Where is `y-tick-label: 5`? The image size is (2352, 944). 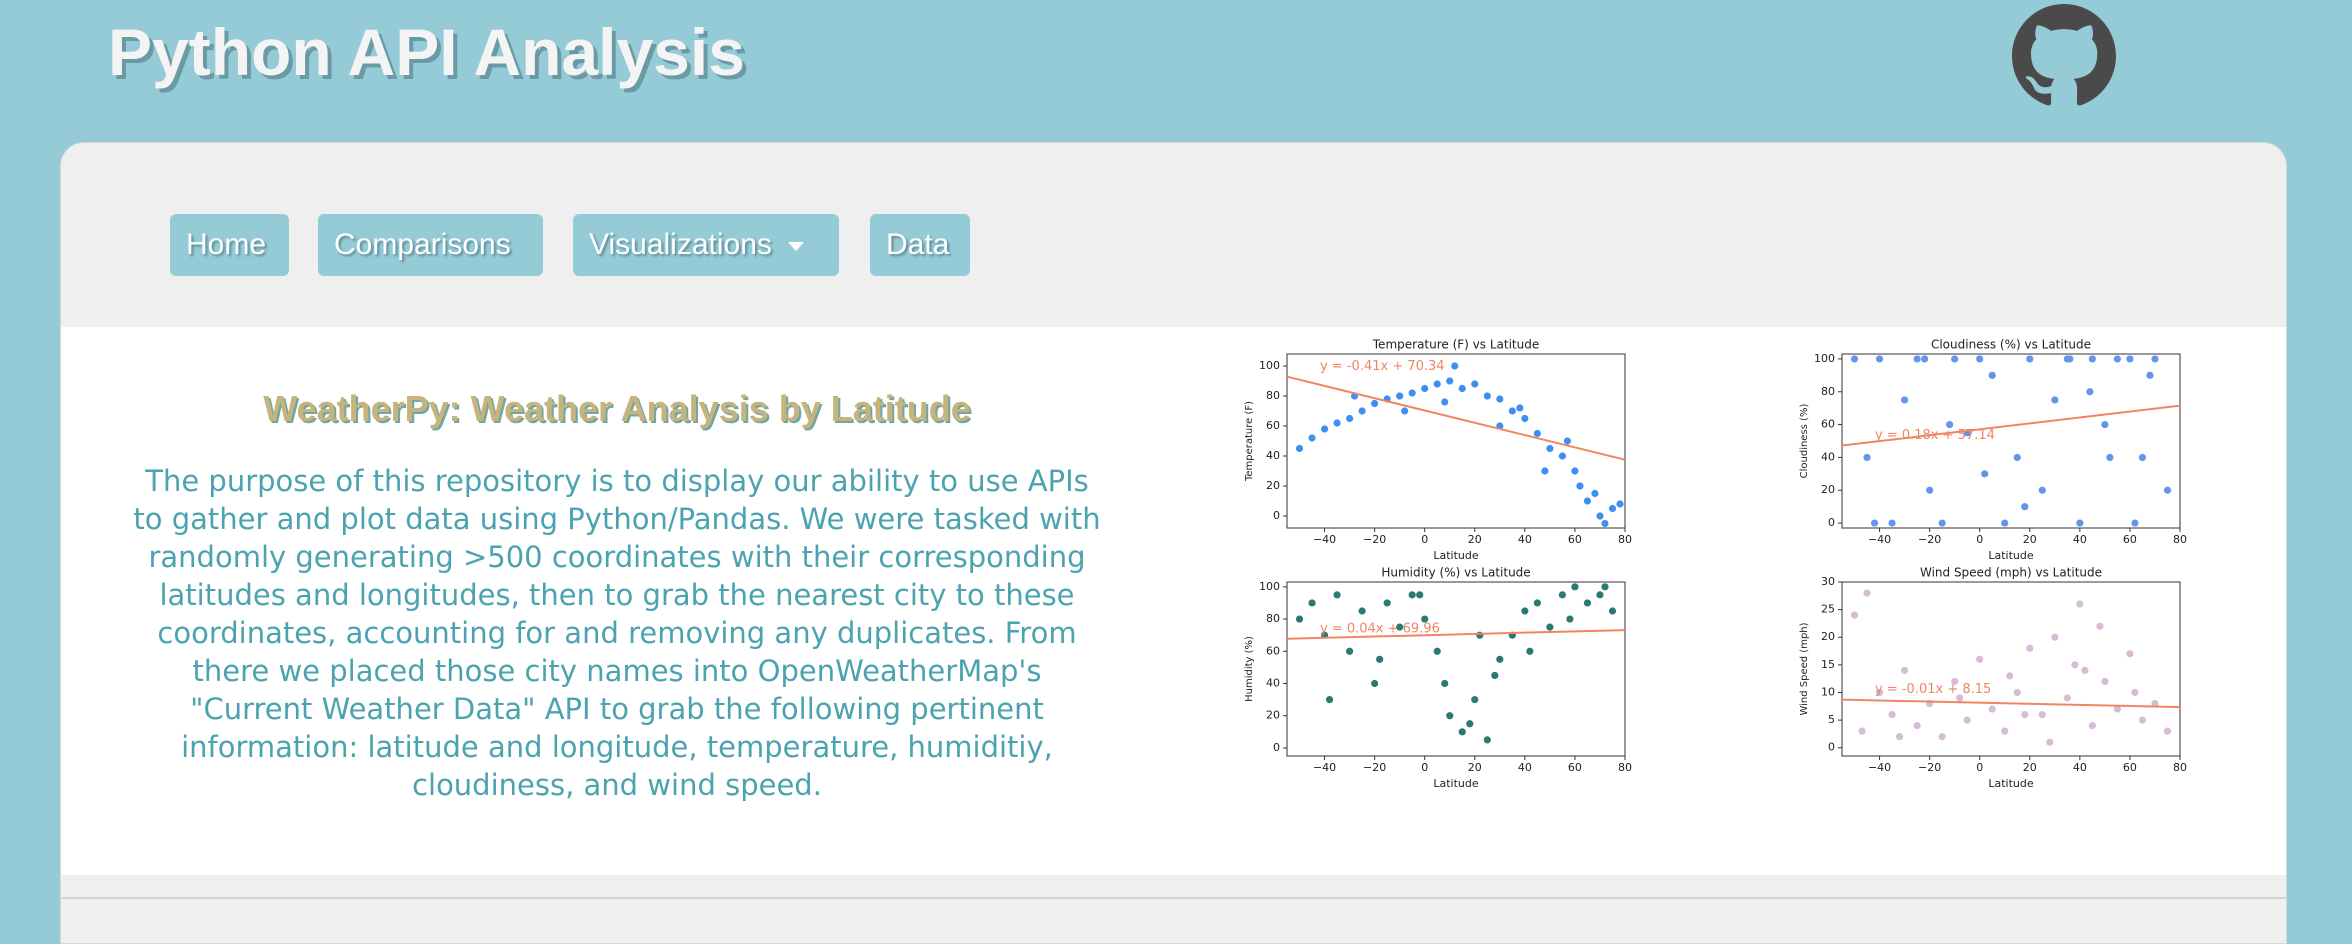 y-tick-label: 5 is located at coordinates (1831, 719).